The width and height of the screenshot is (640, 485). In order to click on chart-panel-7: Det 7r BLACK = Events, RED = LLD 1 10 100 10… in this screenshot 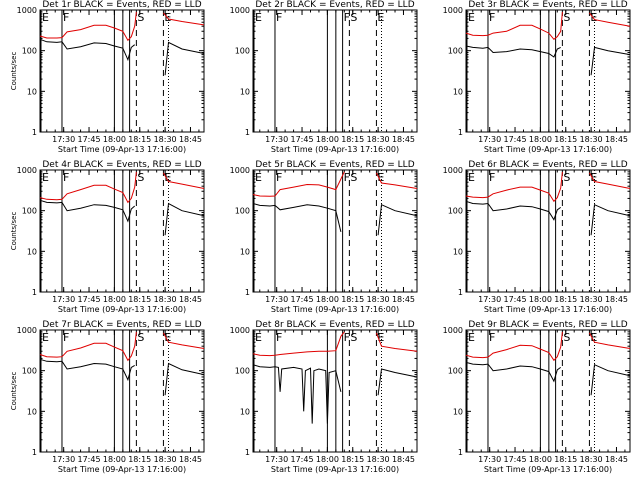, I will do `click(107, 397)`.